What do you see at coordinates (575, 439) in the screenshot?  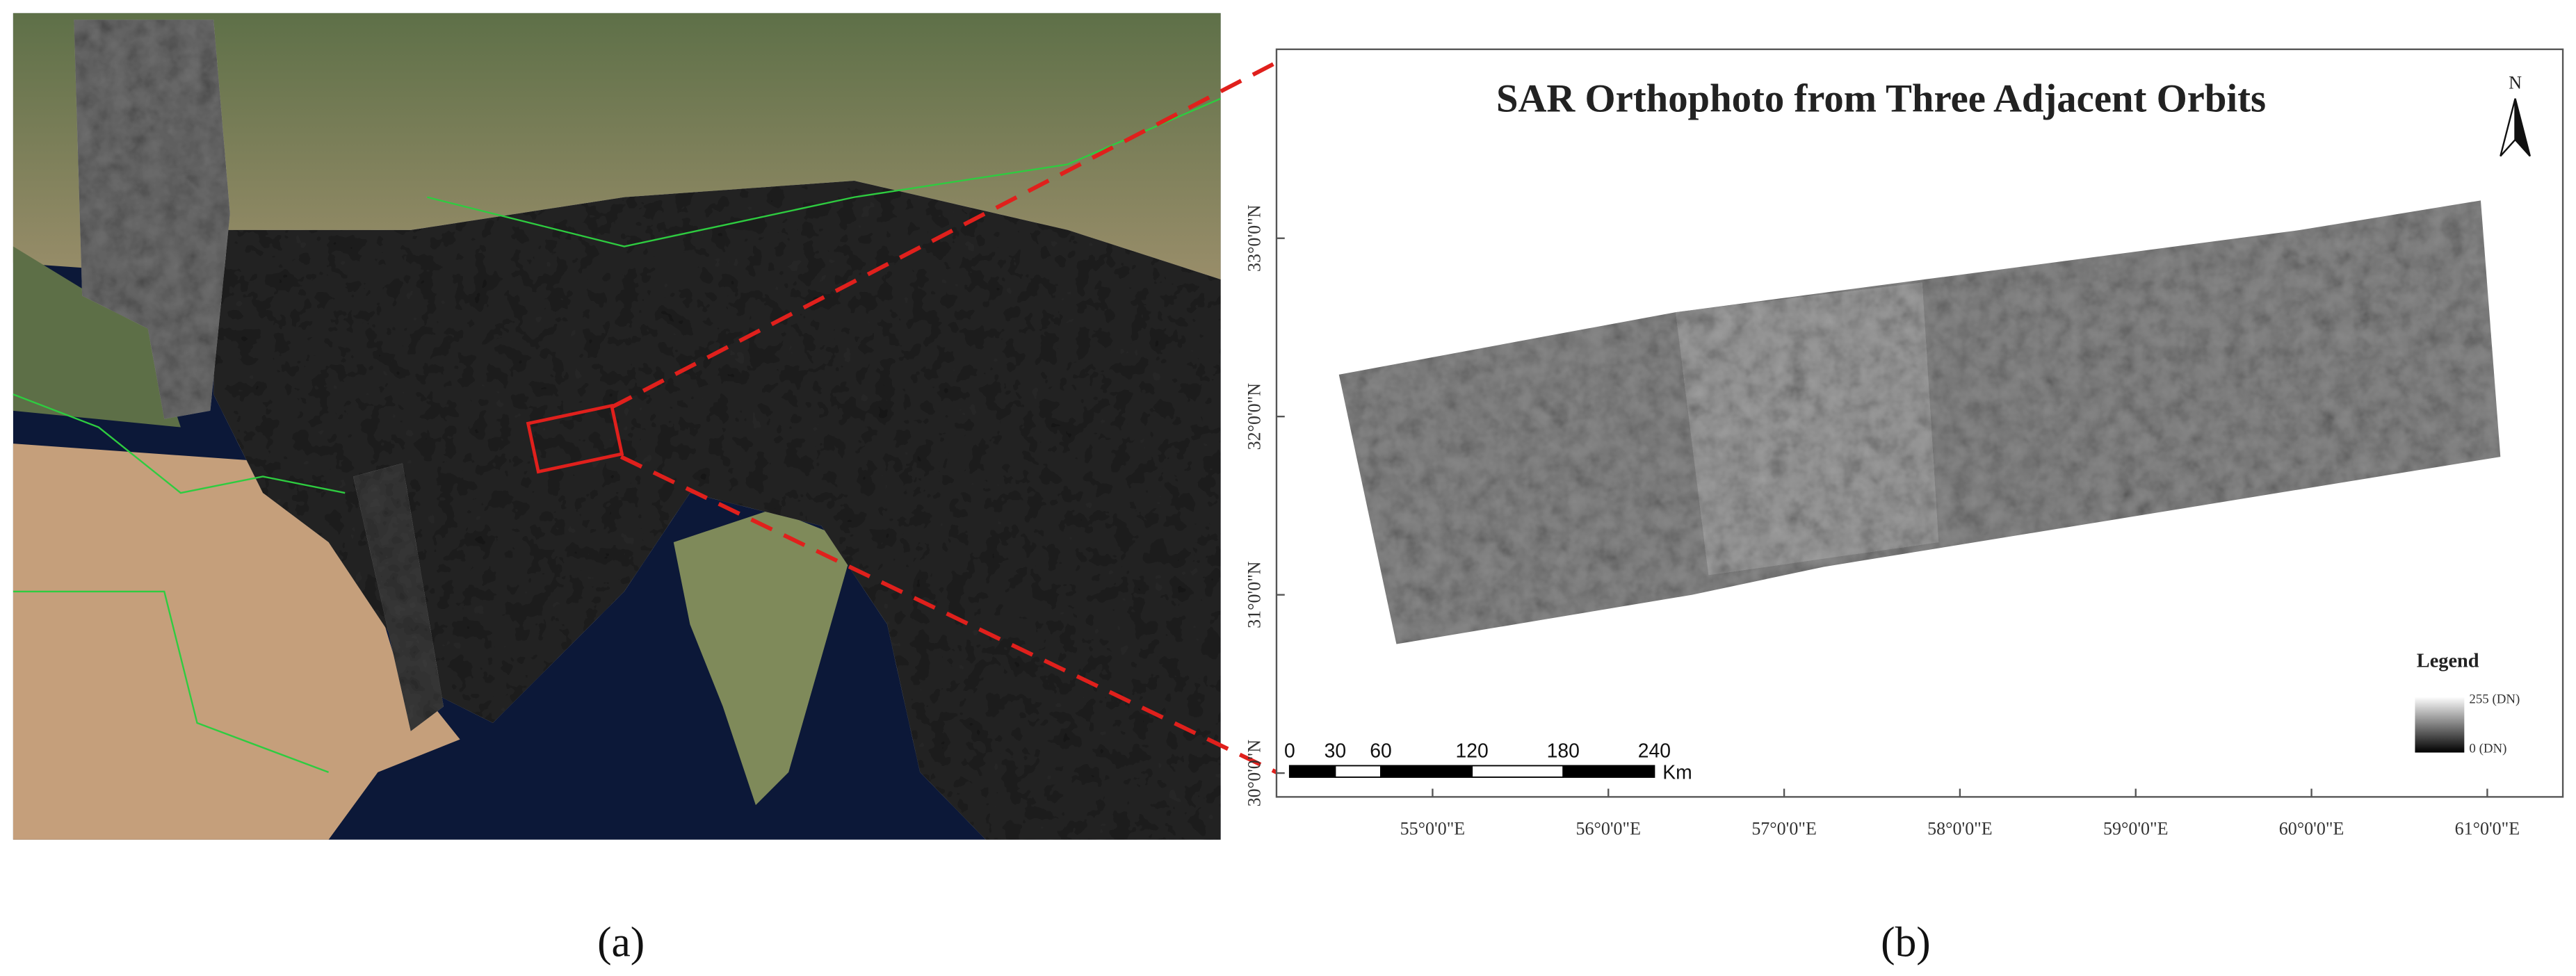 I see `study-area-box` at bounding box center [575, 439].